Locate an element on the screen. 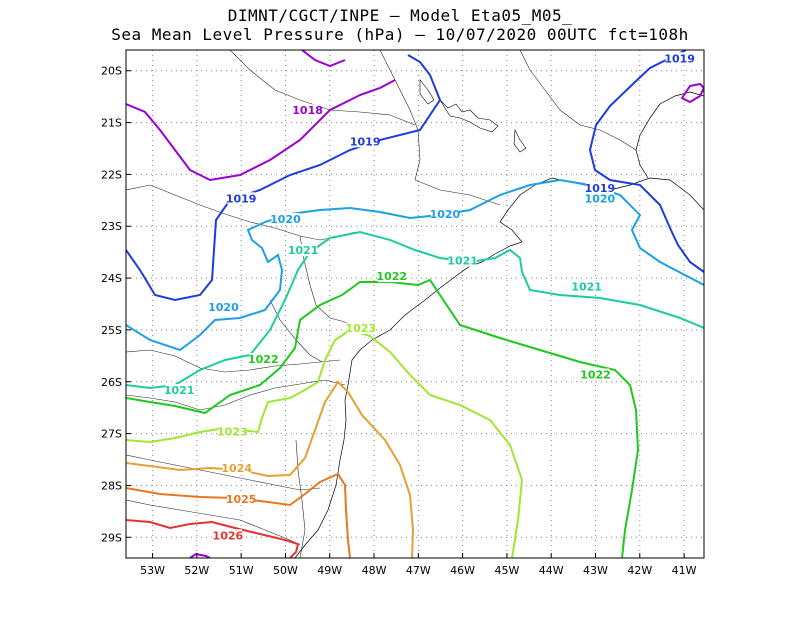 Image resolution: width=800 pixels, height=618 pixels. contour-label: 1018 is located at coordinates (307, 110).